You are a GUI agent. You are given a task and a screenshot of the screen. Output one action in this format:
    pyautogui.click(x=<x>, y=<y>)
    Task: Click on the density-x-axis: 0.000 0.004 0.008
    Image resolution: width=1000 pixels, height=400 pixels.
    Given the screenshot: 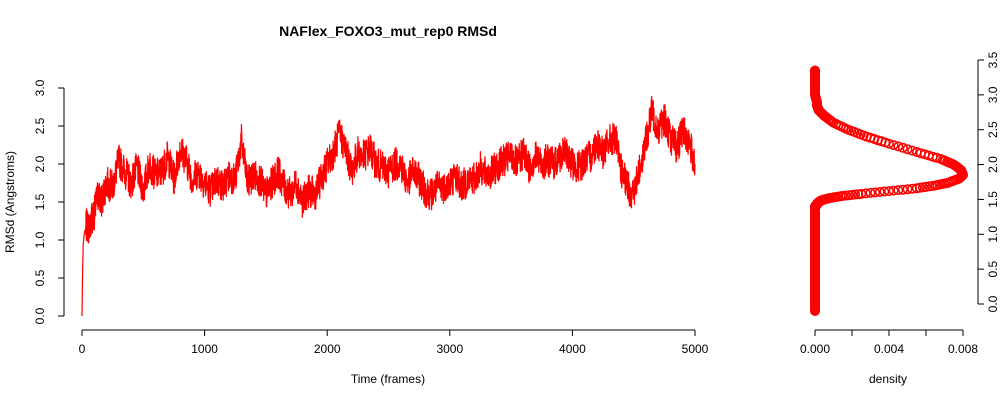 What is the action you would take?
    pyautogui.click(x=889, y=342)
    